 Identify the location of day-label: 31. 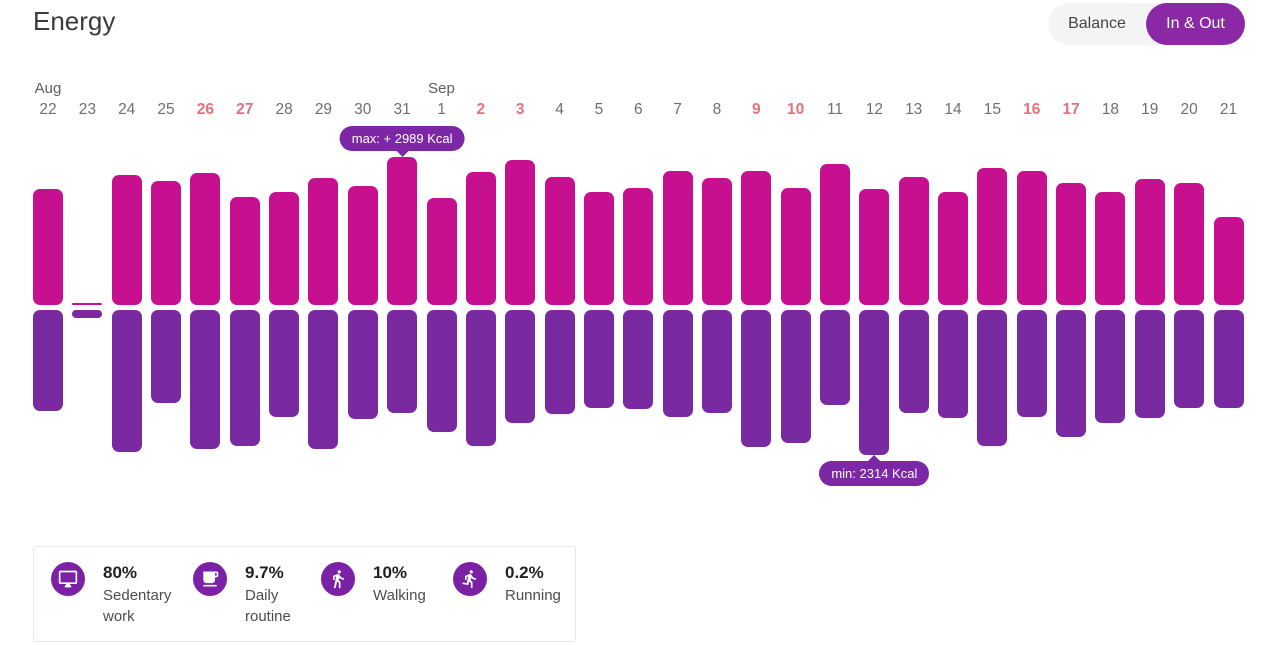
(402, 109).